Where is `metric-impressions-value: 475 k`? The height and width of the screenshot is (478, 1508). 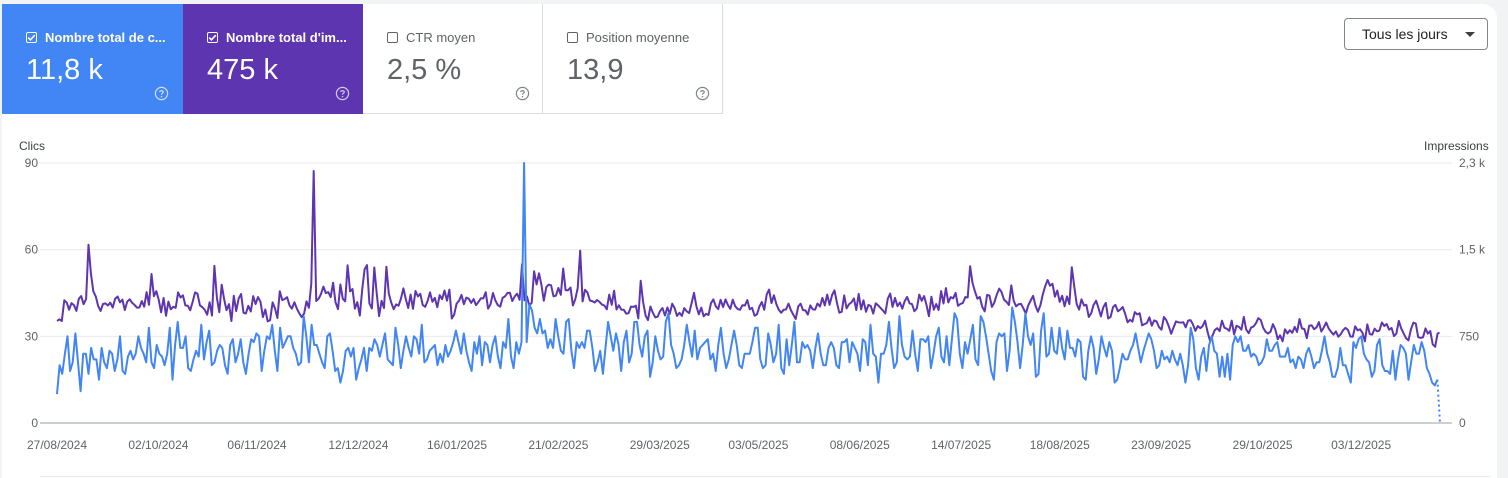
metric-impressions-value: 475 k is located at coordinates (242, 70).